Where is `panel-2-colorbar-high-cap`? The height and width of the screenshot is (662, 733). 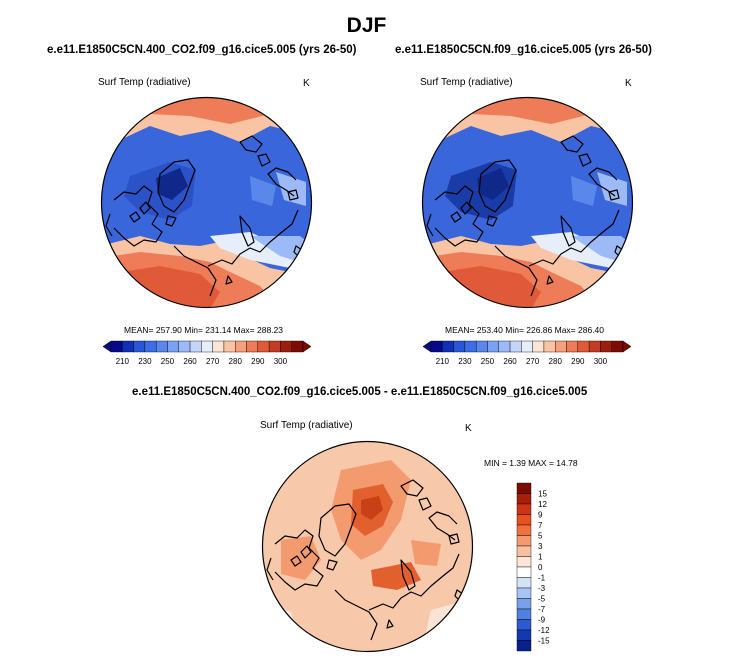
panel-2-colorbar-high-cap is located at coordinates (627, 346).